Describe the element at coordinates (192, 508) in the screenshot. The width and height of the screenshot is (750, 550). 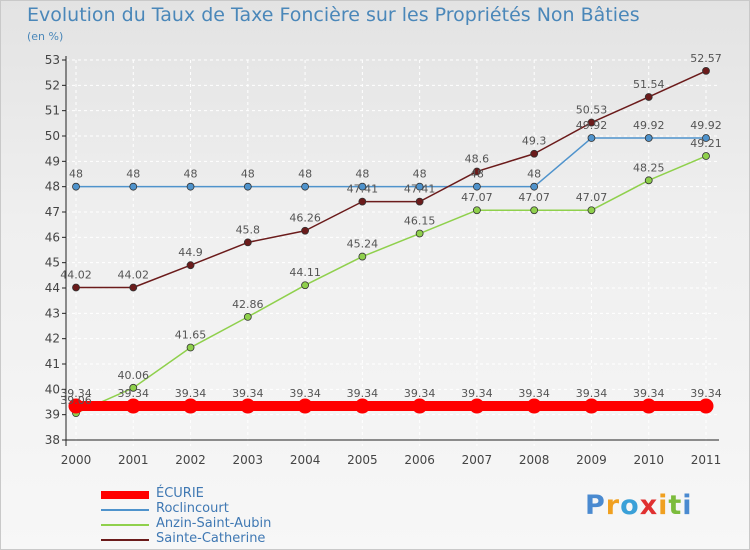
I see `legend-label: Roclincourt` at that location.